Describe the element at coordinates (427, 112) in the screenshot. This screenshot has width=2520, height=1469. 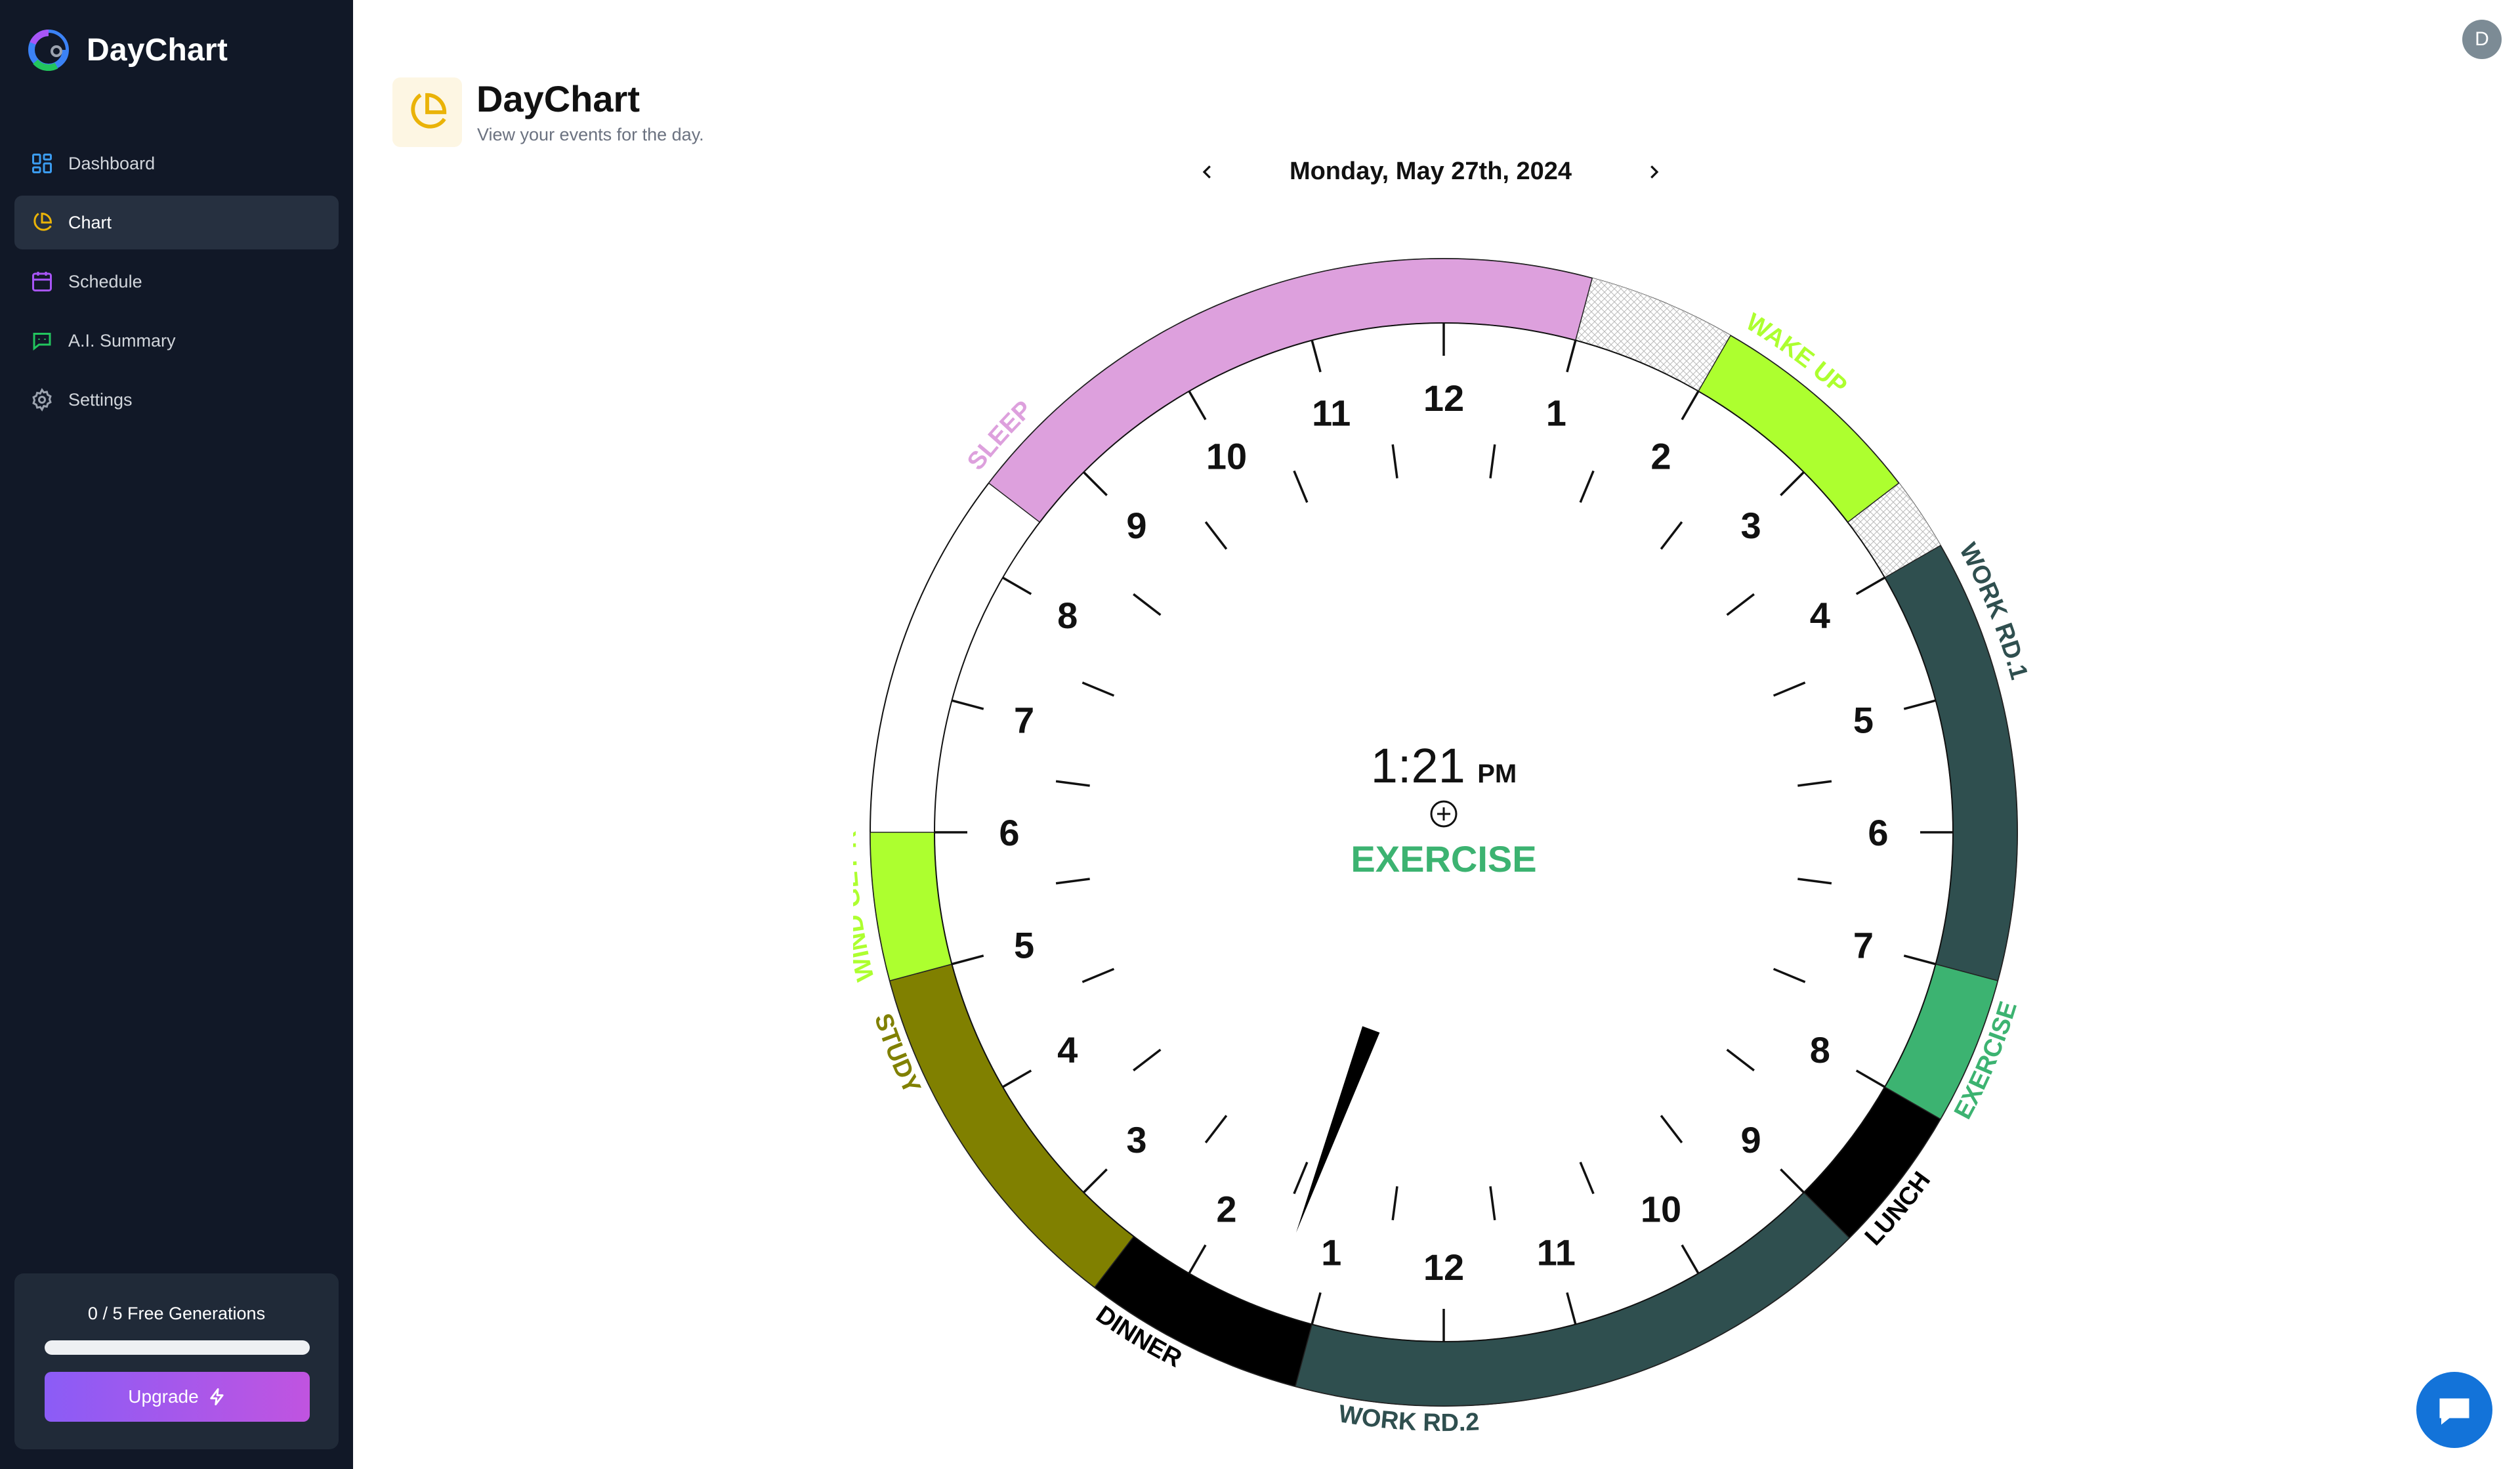
I see `page-icon` at that location.